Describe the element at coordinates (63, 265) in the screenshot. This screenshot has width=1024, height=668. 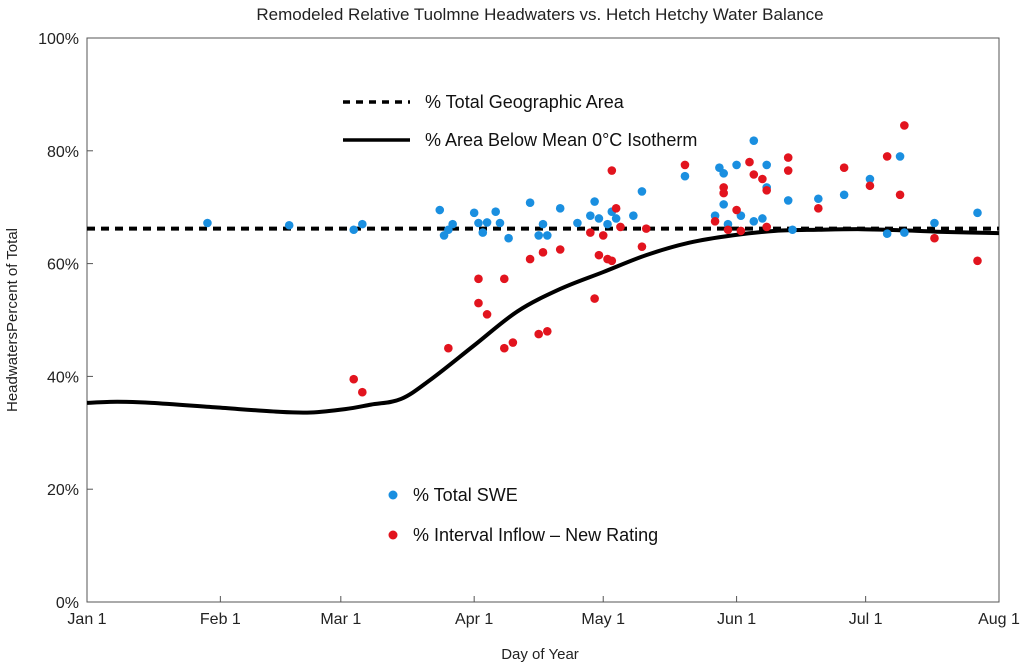
I see `y-tick-label: 60%` at that location.